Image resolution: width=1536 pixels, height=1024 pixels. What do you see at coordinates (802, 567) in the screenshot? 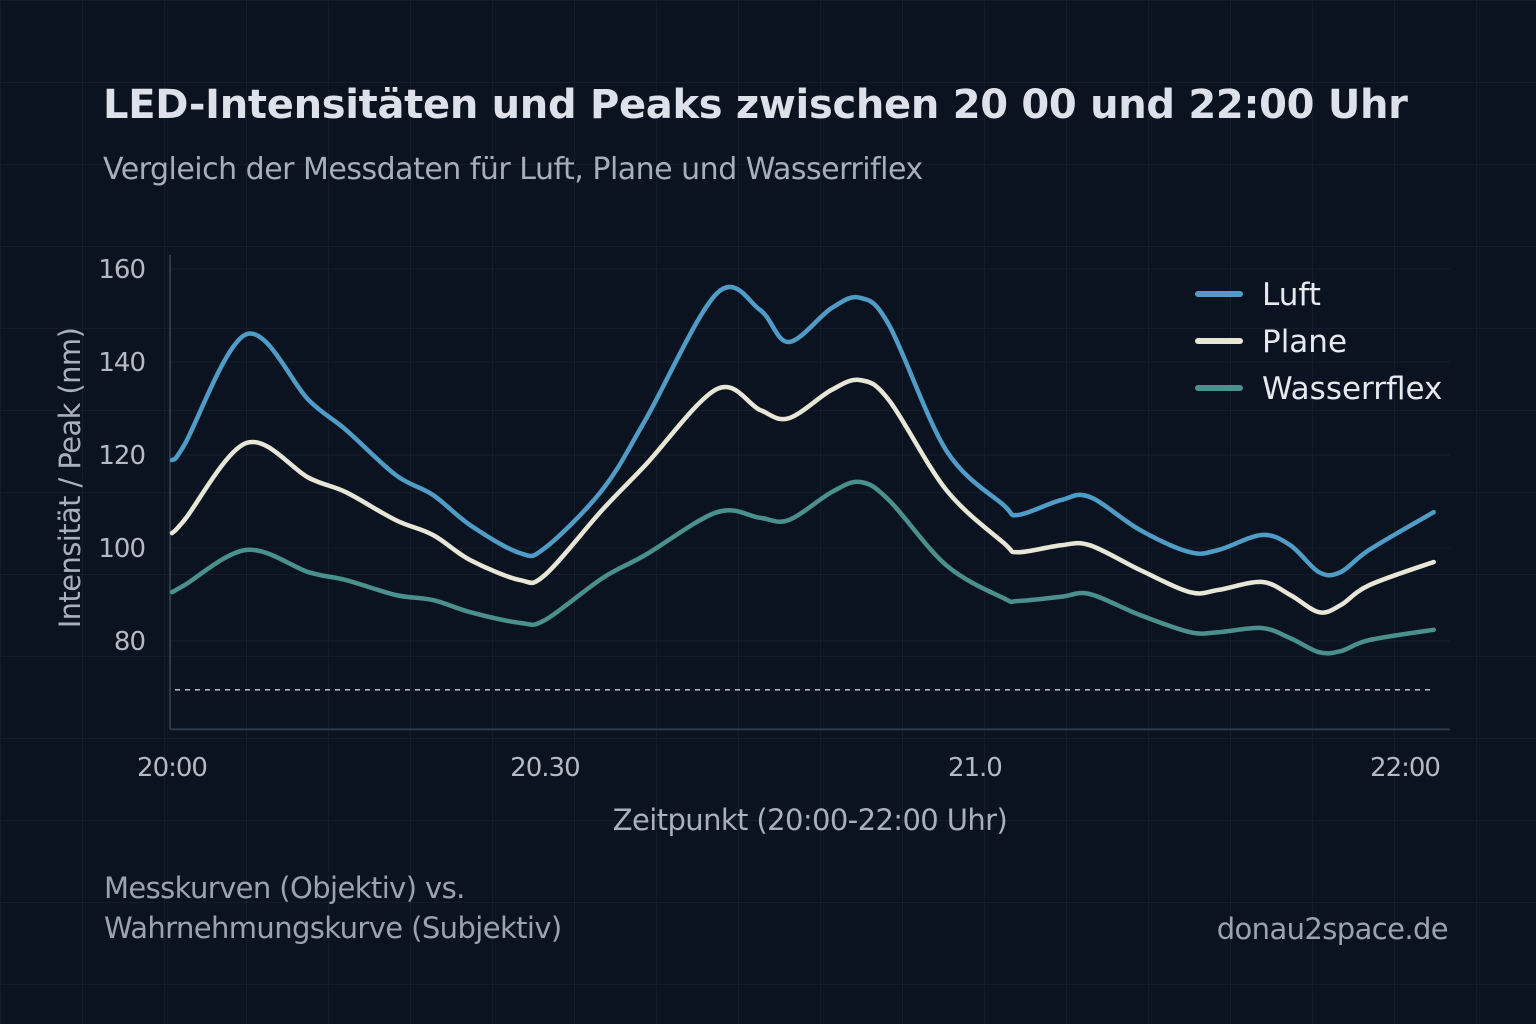
I see `series-line-wasserrflex` at bounding box center [802, 567].